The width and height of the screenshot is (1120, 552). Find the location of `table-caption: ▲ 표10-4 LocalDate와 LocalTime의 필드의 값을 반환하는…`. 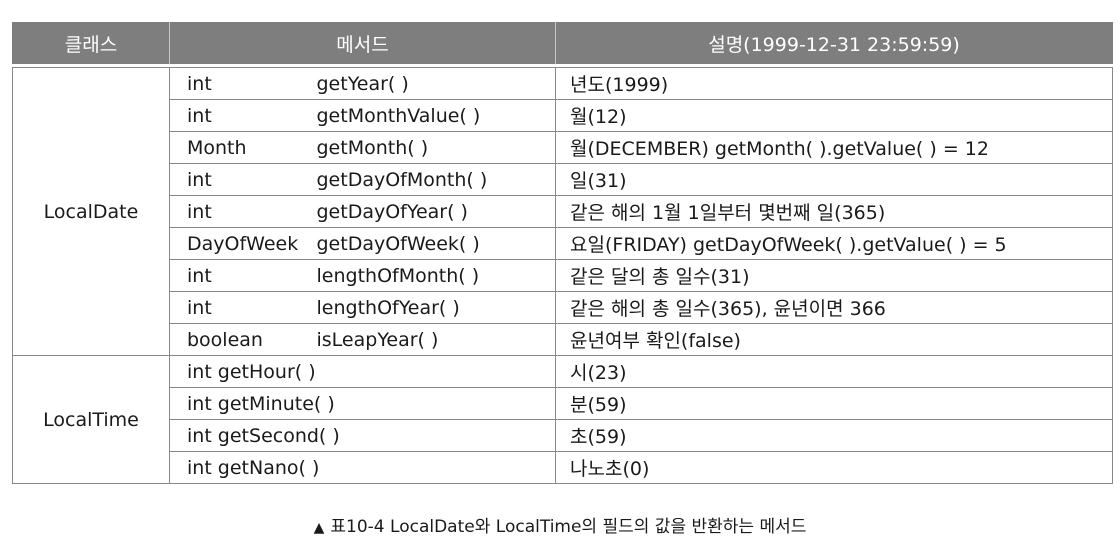

table-caption: ▲ 표10-4 LocalDate와 LocalTime의 필드의 값을 반환하는… is located at coordinates (560, 524).